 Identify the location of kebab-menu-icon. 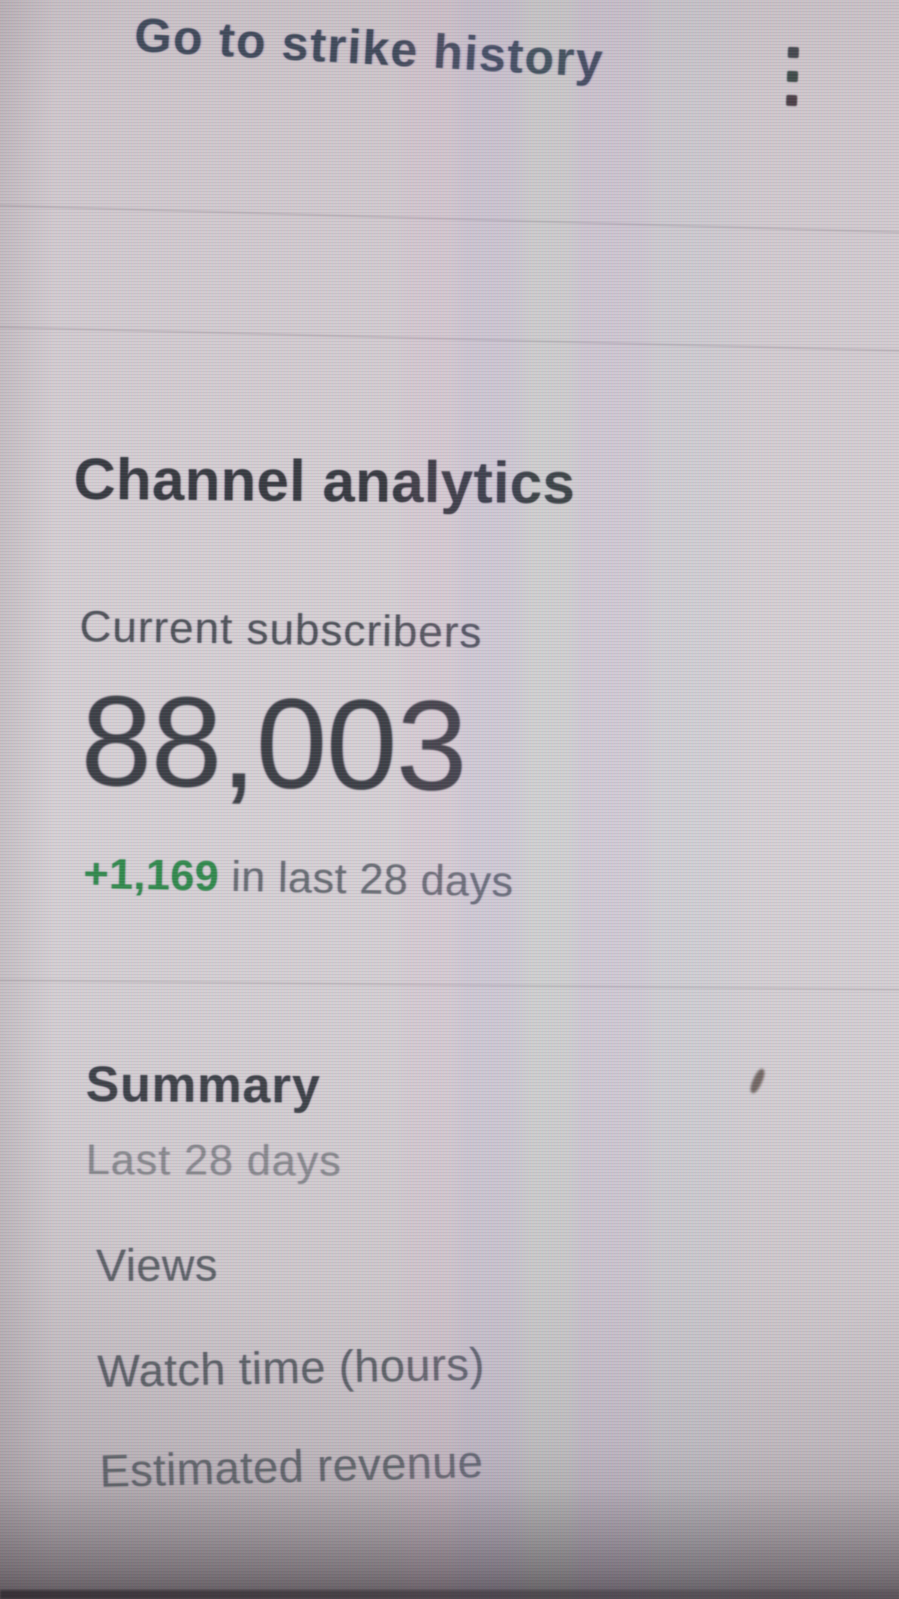
(792, 76).